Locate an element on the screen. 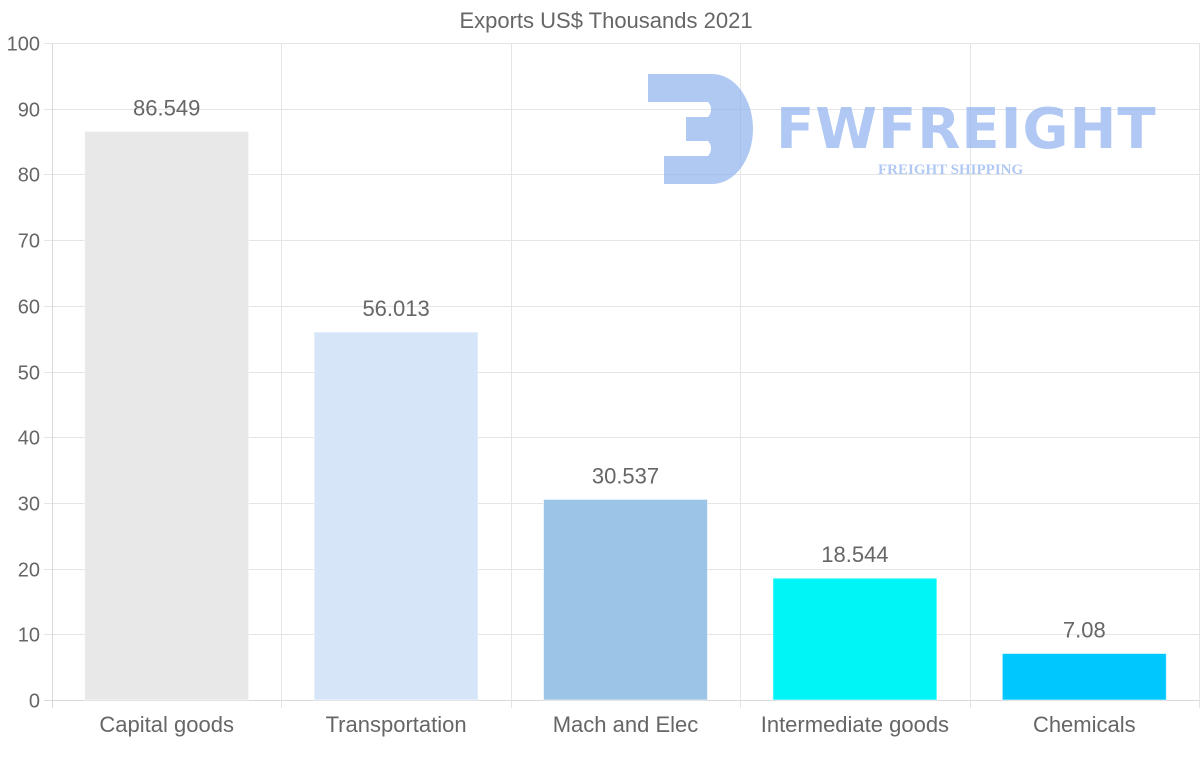  brand-logo-mark is located at coordinates (700, 129).